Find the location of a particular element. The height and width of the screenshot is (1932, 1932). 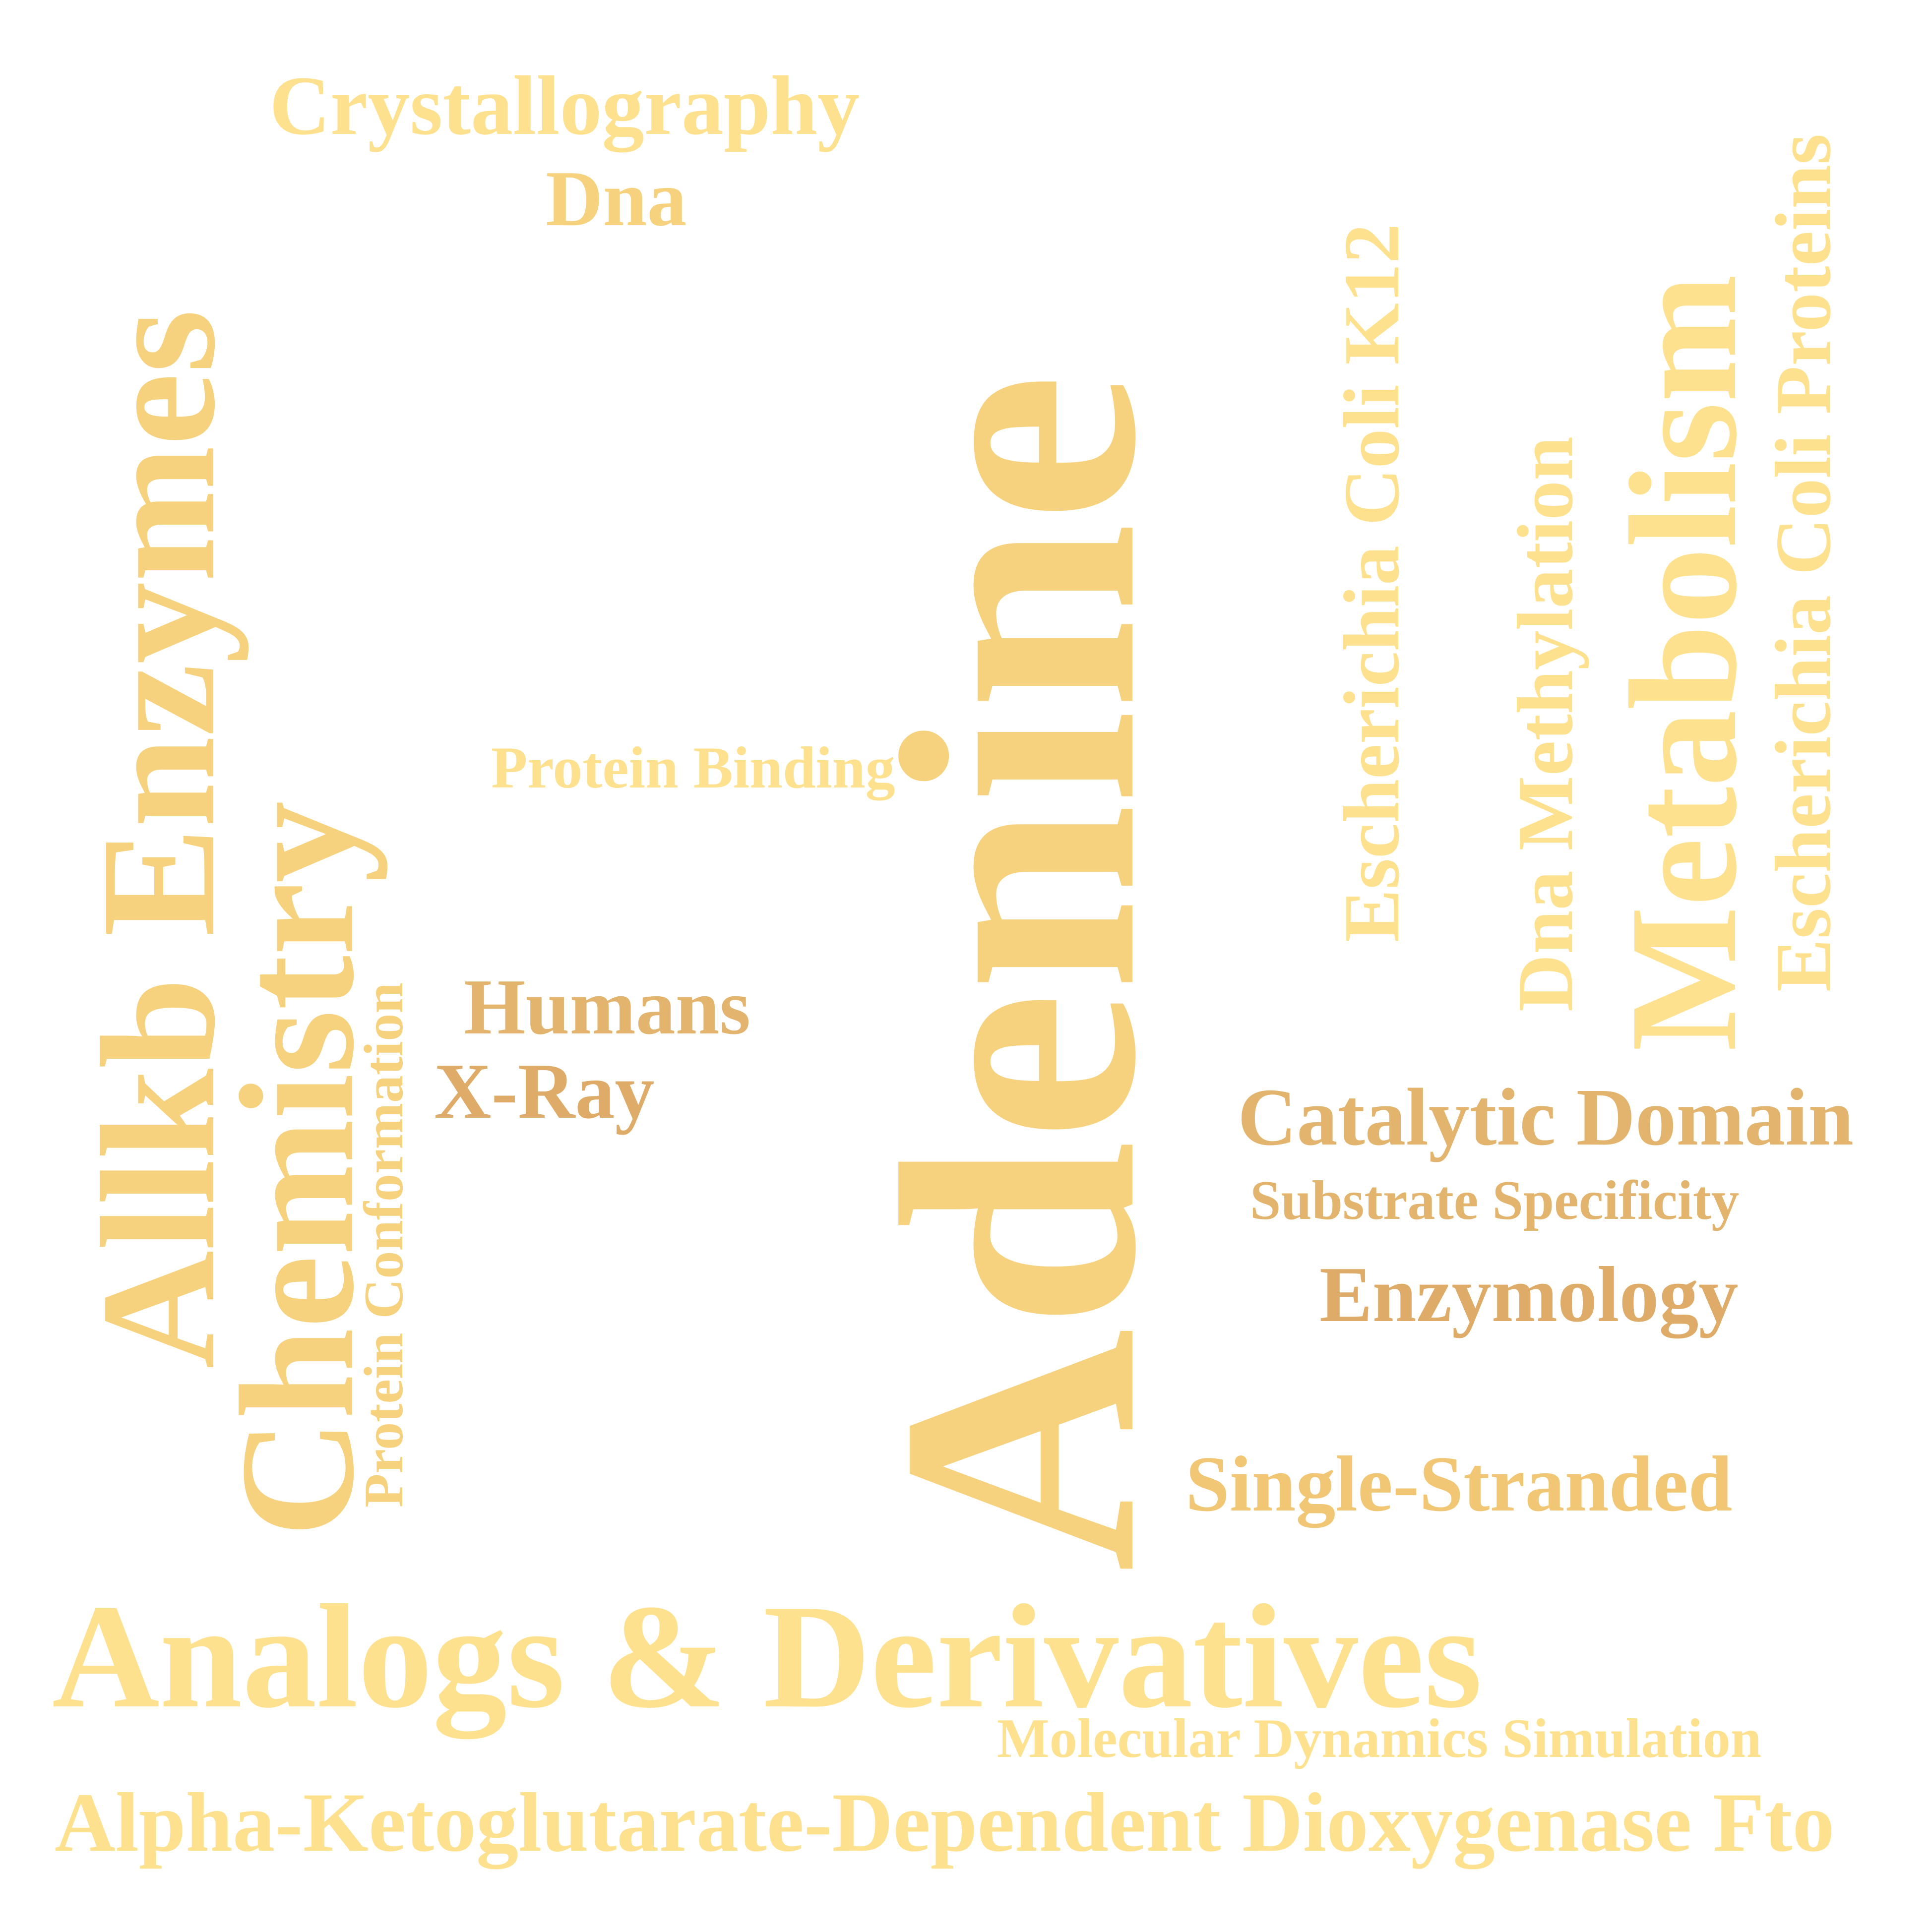

word-escherichia-coli-k12: Escherichia Coli K12 is located at coordinates (1371, 583).